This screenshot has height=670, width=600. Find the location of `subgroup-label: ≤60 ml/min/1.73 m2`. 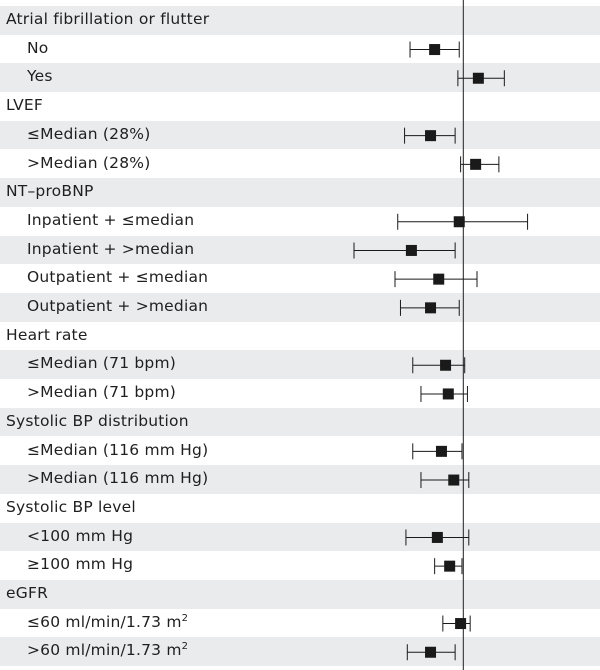

subgroup-label: ≤60 ml/min/1.73 m2 is located at coordinates (108, 621).